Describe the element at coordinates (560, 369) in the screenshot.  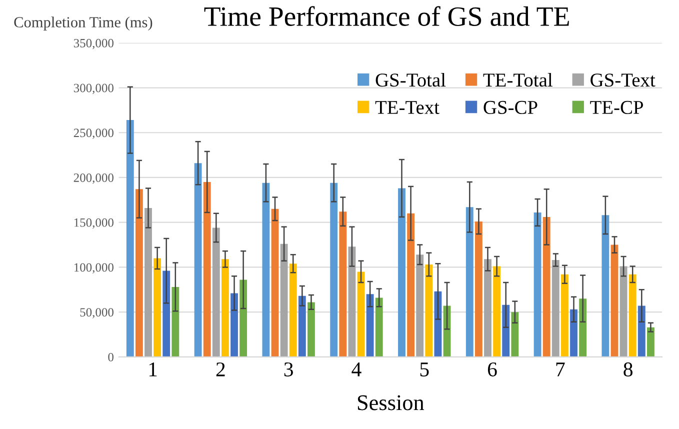
I see `x-tick-label: 7` at that location.